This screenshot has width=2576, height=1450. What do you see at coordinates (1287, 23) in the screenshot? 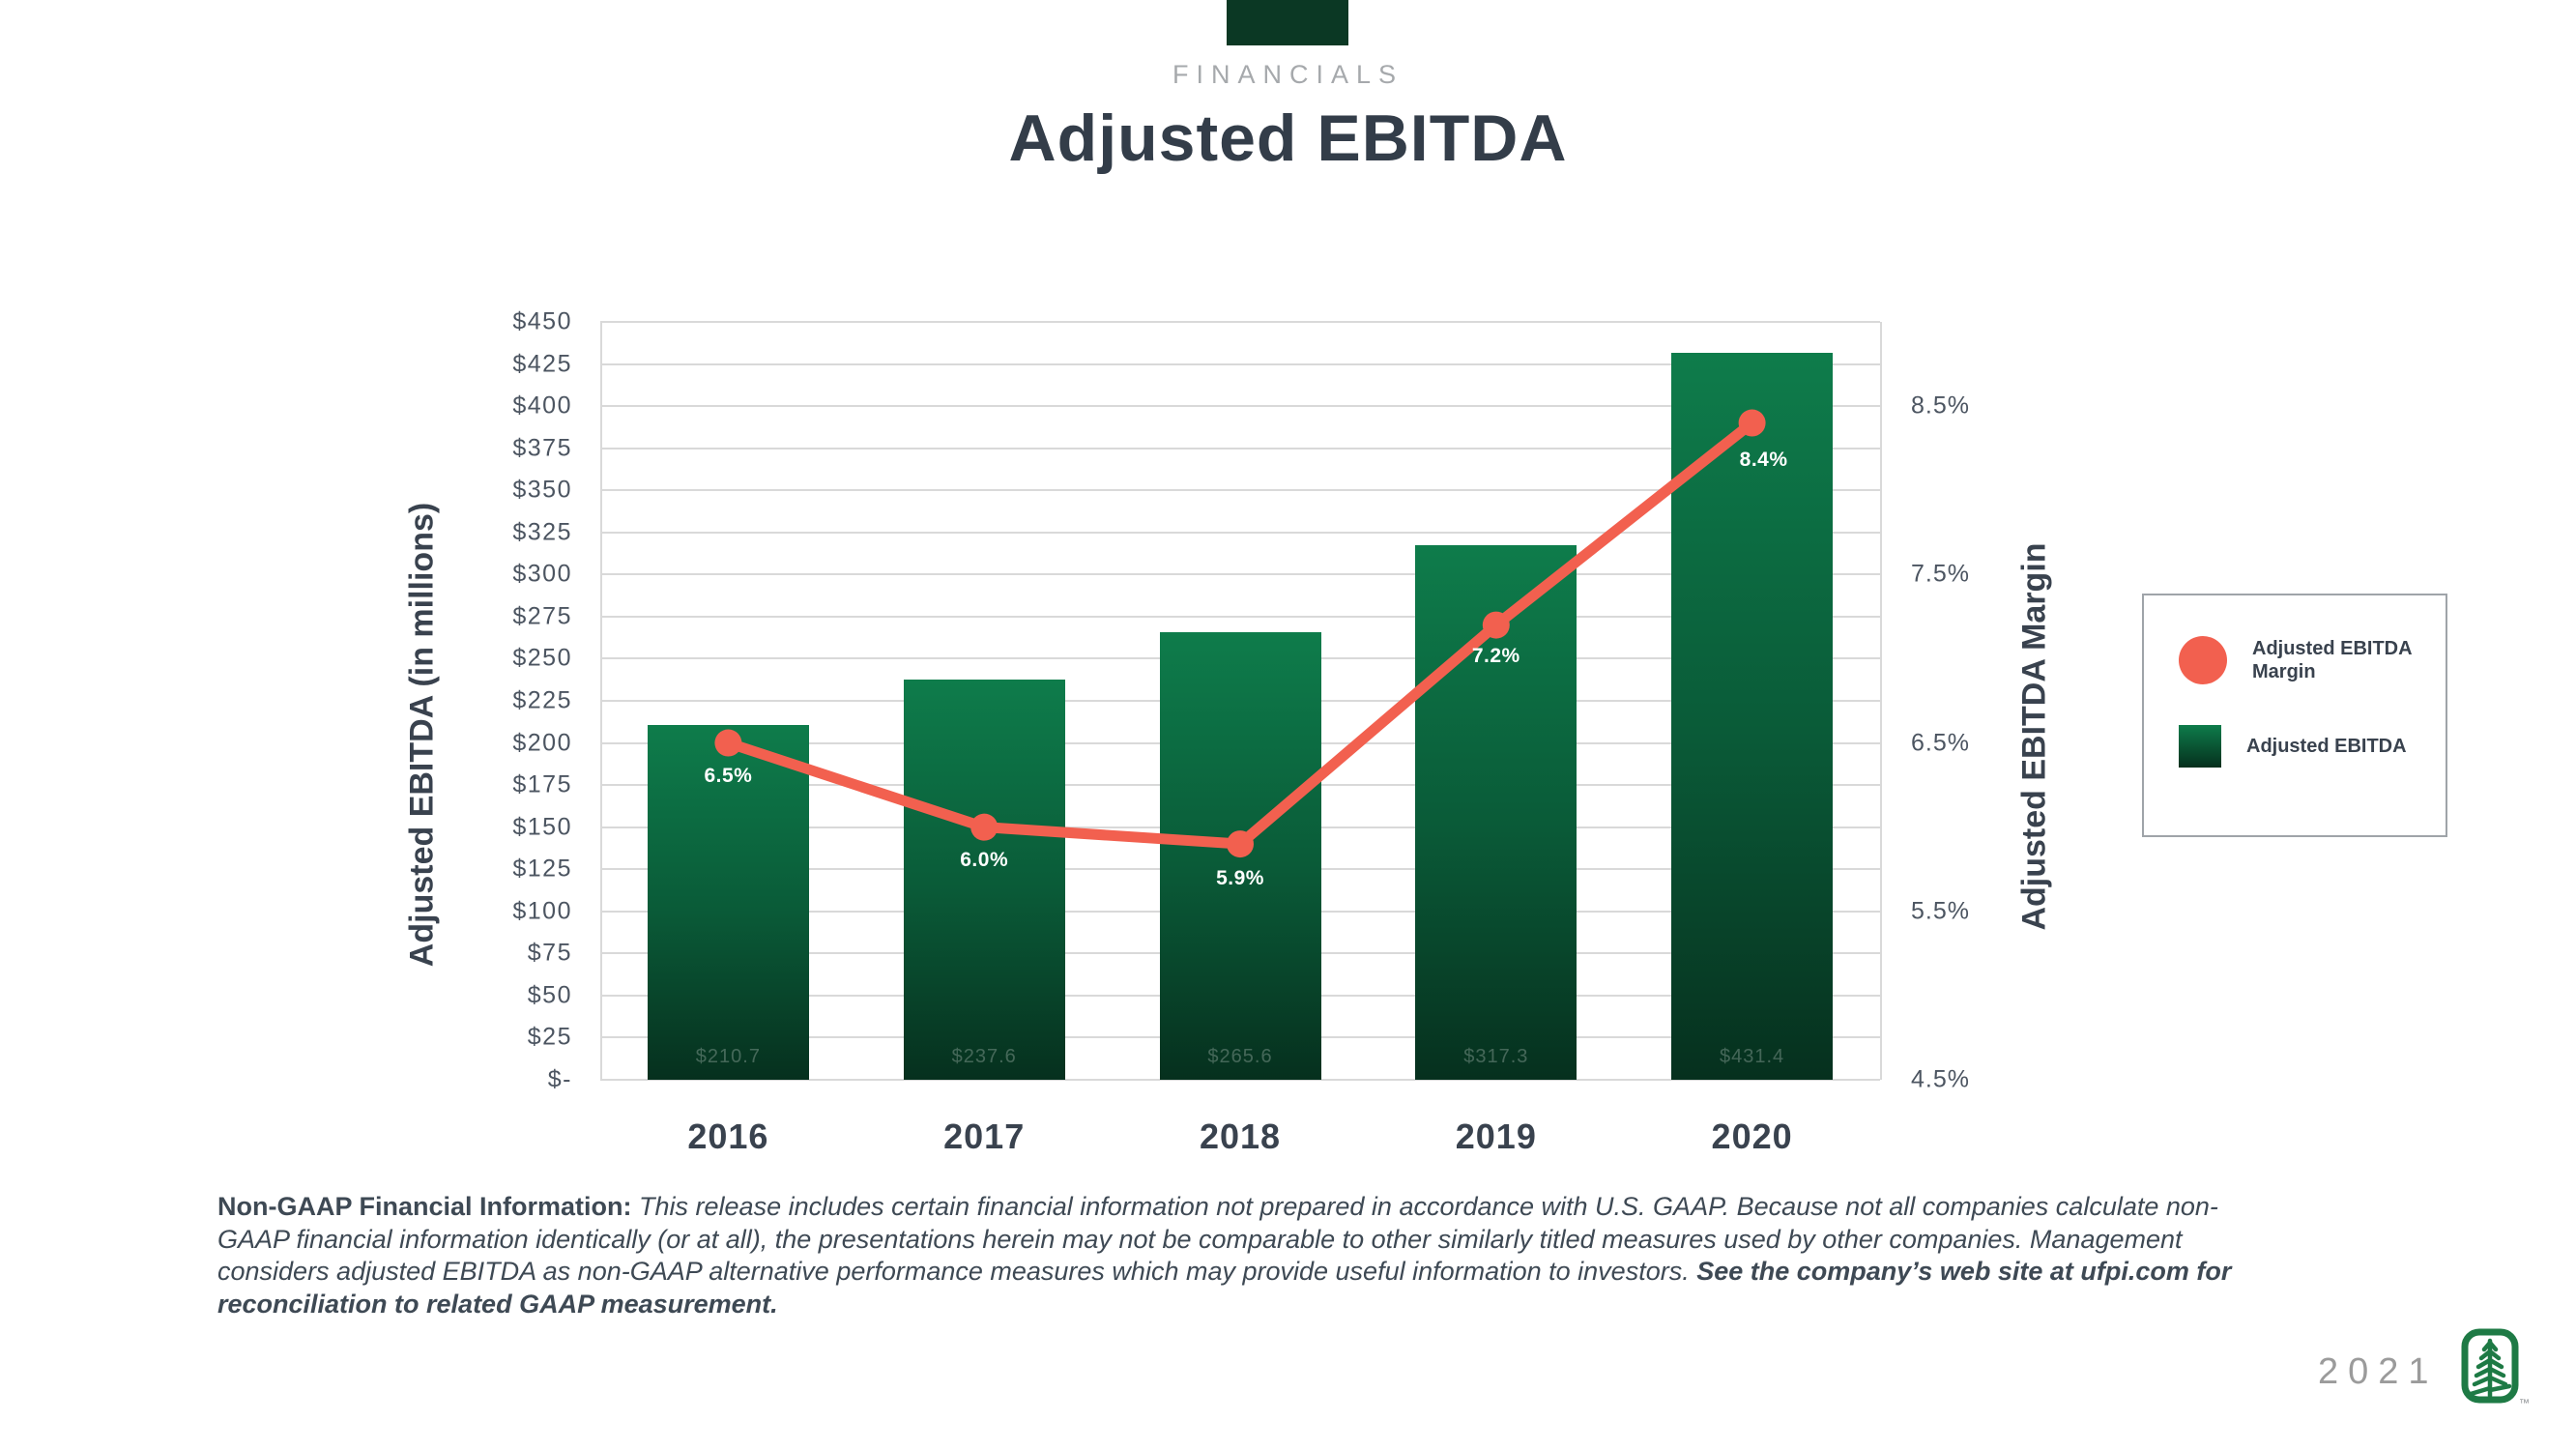
I see `header-accent-tab` at bounding box center [1287, 23].